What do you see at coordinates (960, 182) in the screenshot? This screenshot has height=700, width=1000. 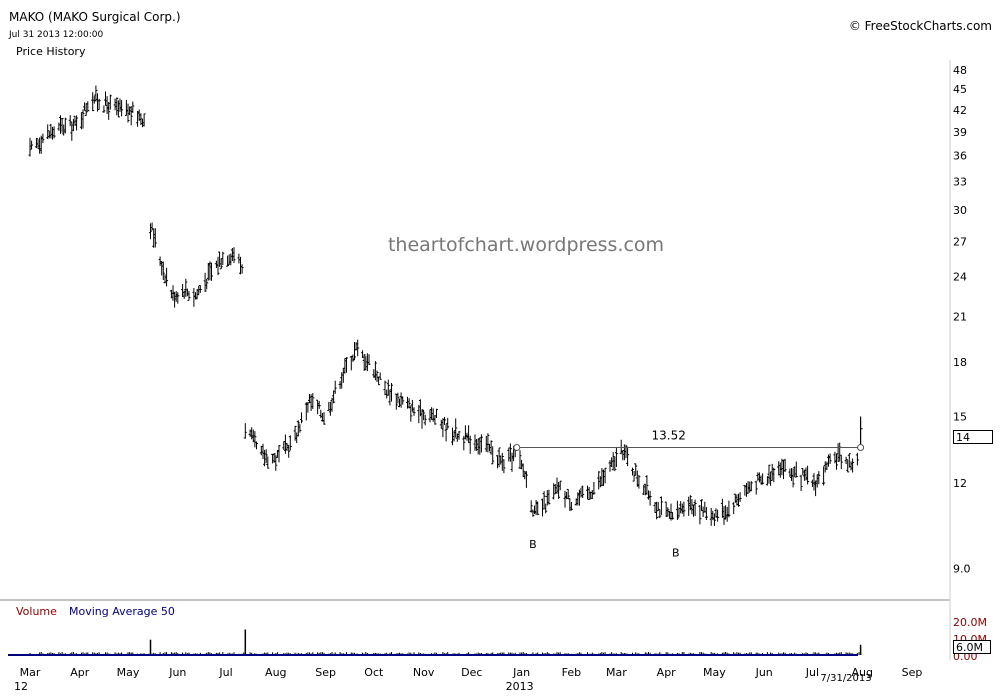 I see `y-tick-label: 33` at bounding box center [960, 182].